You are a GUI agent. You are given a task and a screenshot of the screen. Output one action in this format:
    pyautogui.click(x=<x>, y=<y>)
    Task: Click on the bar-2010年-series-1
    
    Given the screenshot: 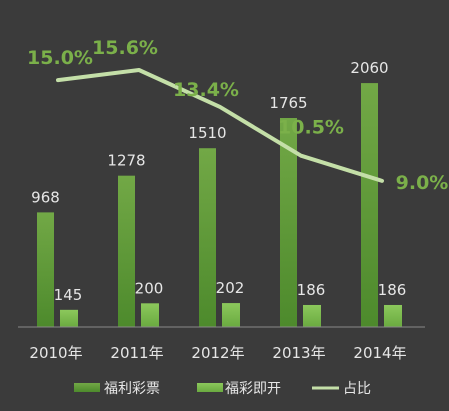 What is the action you would take?
    pyautogui.click(x=45, y=269)
    